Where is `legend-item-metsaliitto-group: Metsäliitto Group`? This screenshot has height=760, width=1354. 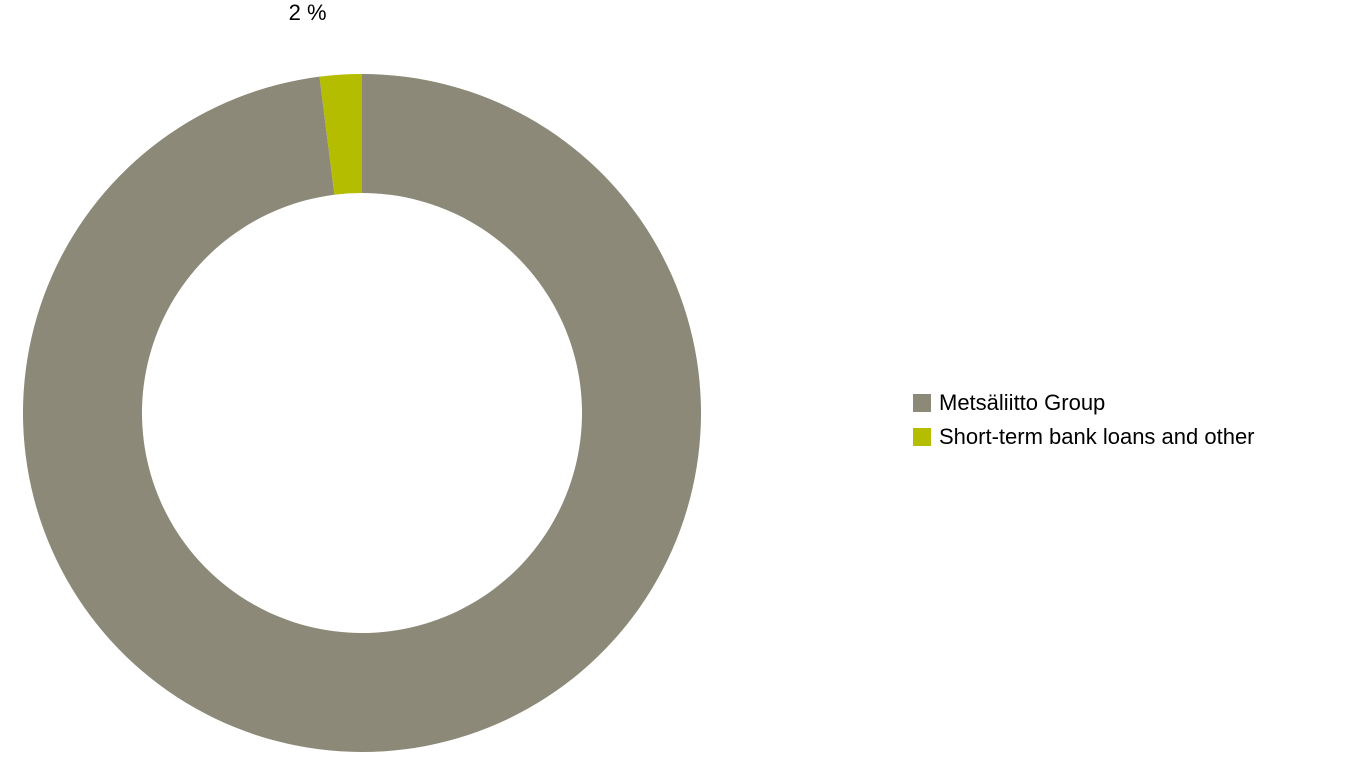
legend-item-metsaliitto-group: Metsäliitto Group is located at coordinates (1084, 403).